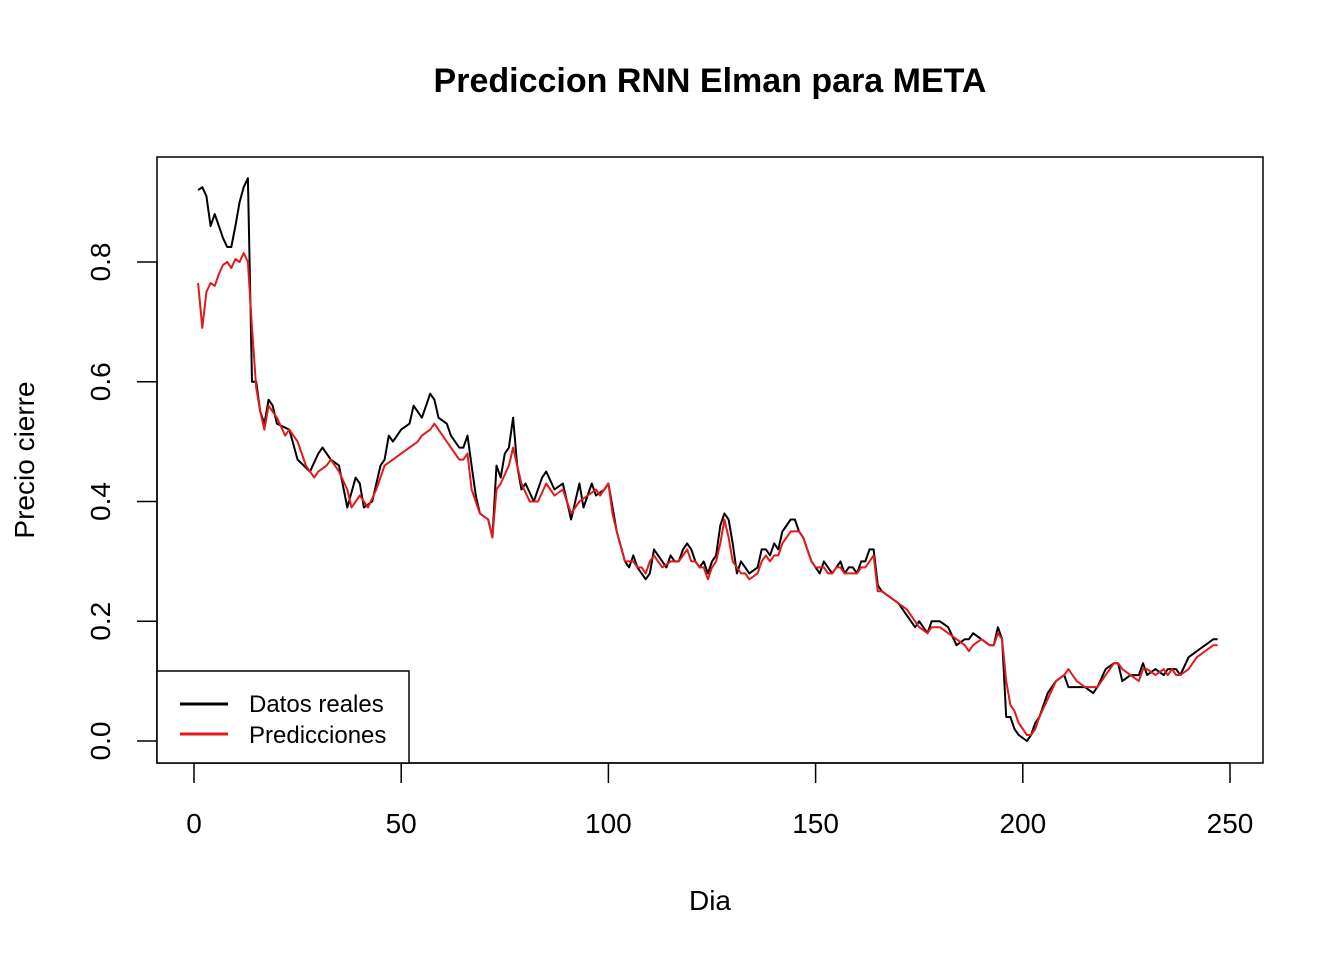 Image resolution: width=1344 pixels, height=960 pixels. I want to click on x-tick-label: 100, so click(608, 823).